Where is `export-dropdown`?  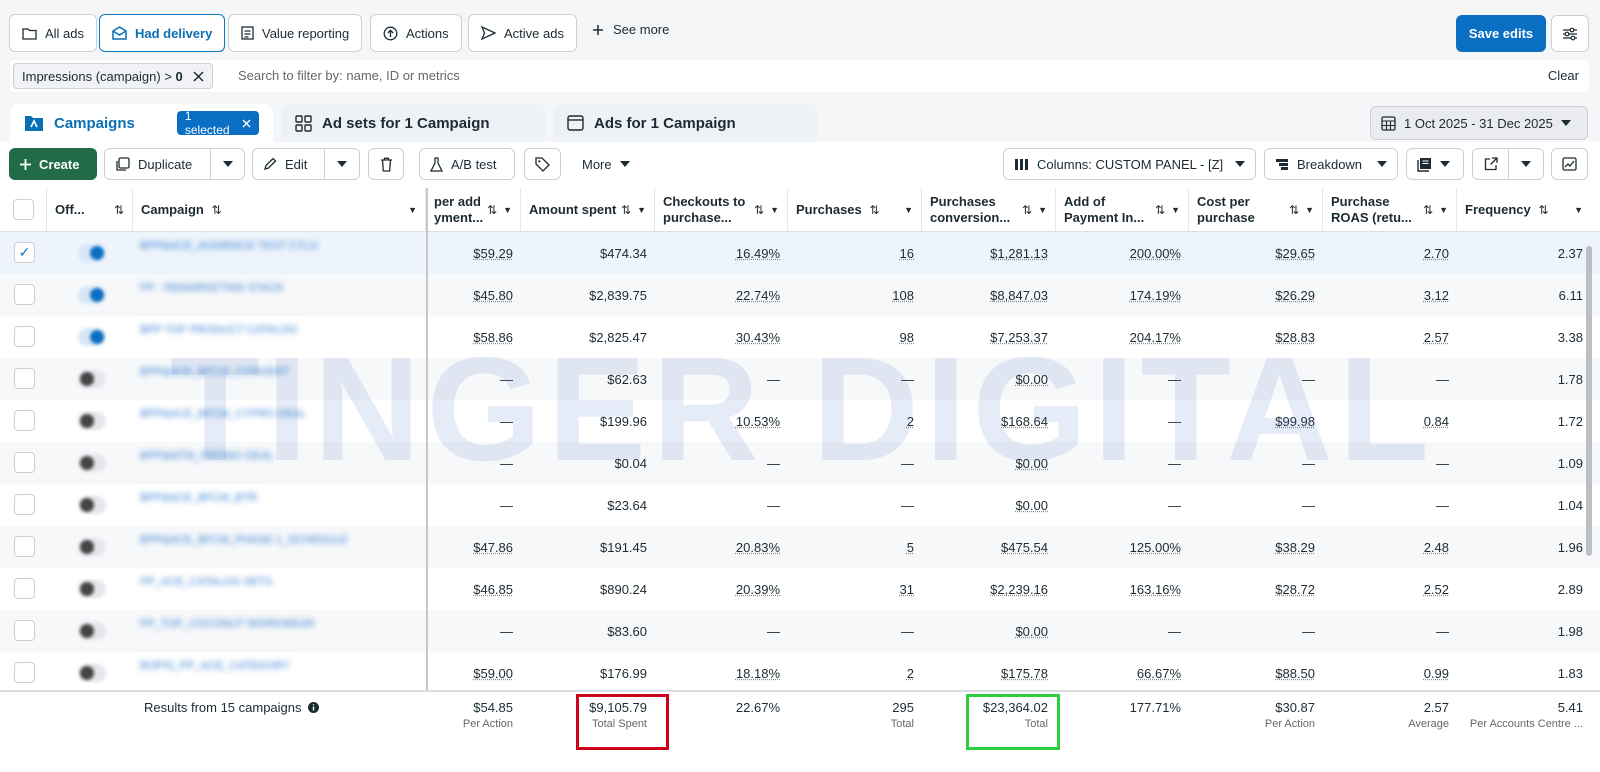 export-dropdown is located at coordinates (1526, 164).